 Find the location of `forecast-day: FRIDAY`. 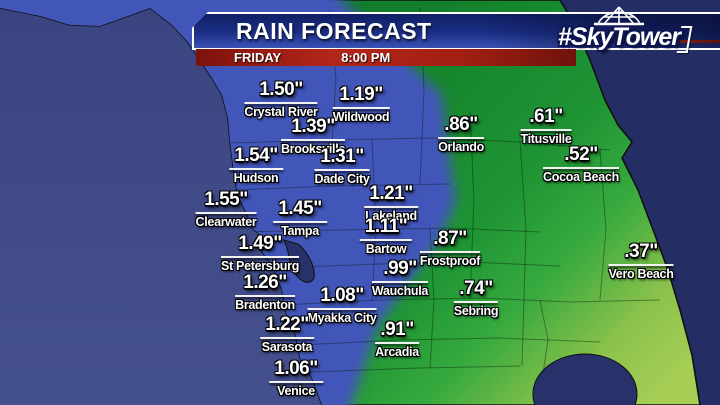

forecast-day: FRIDAY is located at coordinates (258, 57).